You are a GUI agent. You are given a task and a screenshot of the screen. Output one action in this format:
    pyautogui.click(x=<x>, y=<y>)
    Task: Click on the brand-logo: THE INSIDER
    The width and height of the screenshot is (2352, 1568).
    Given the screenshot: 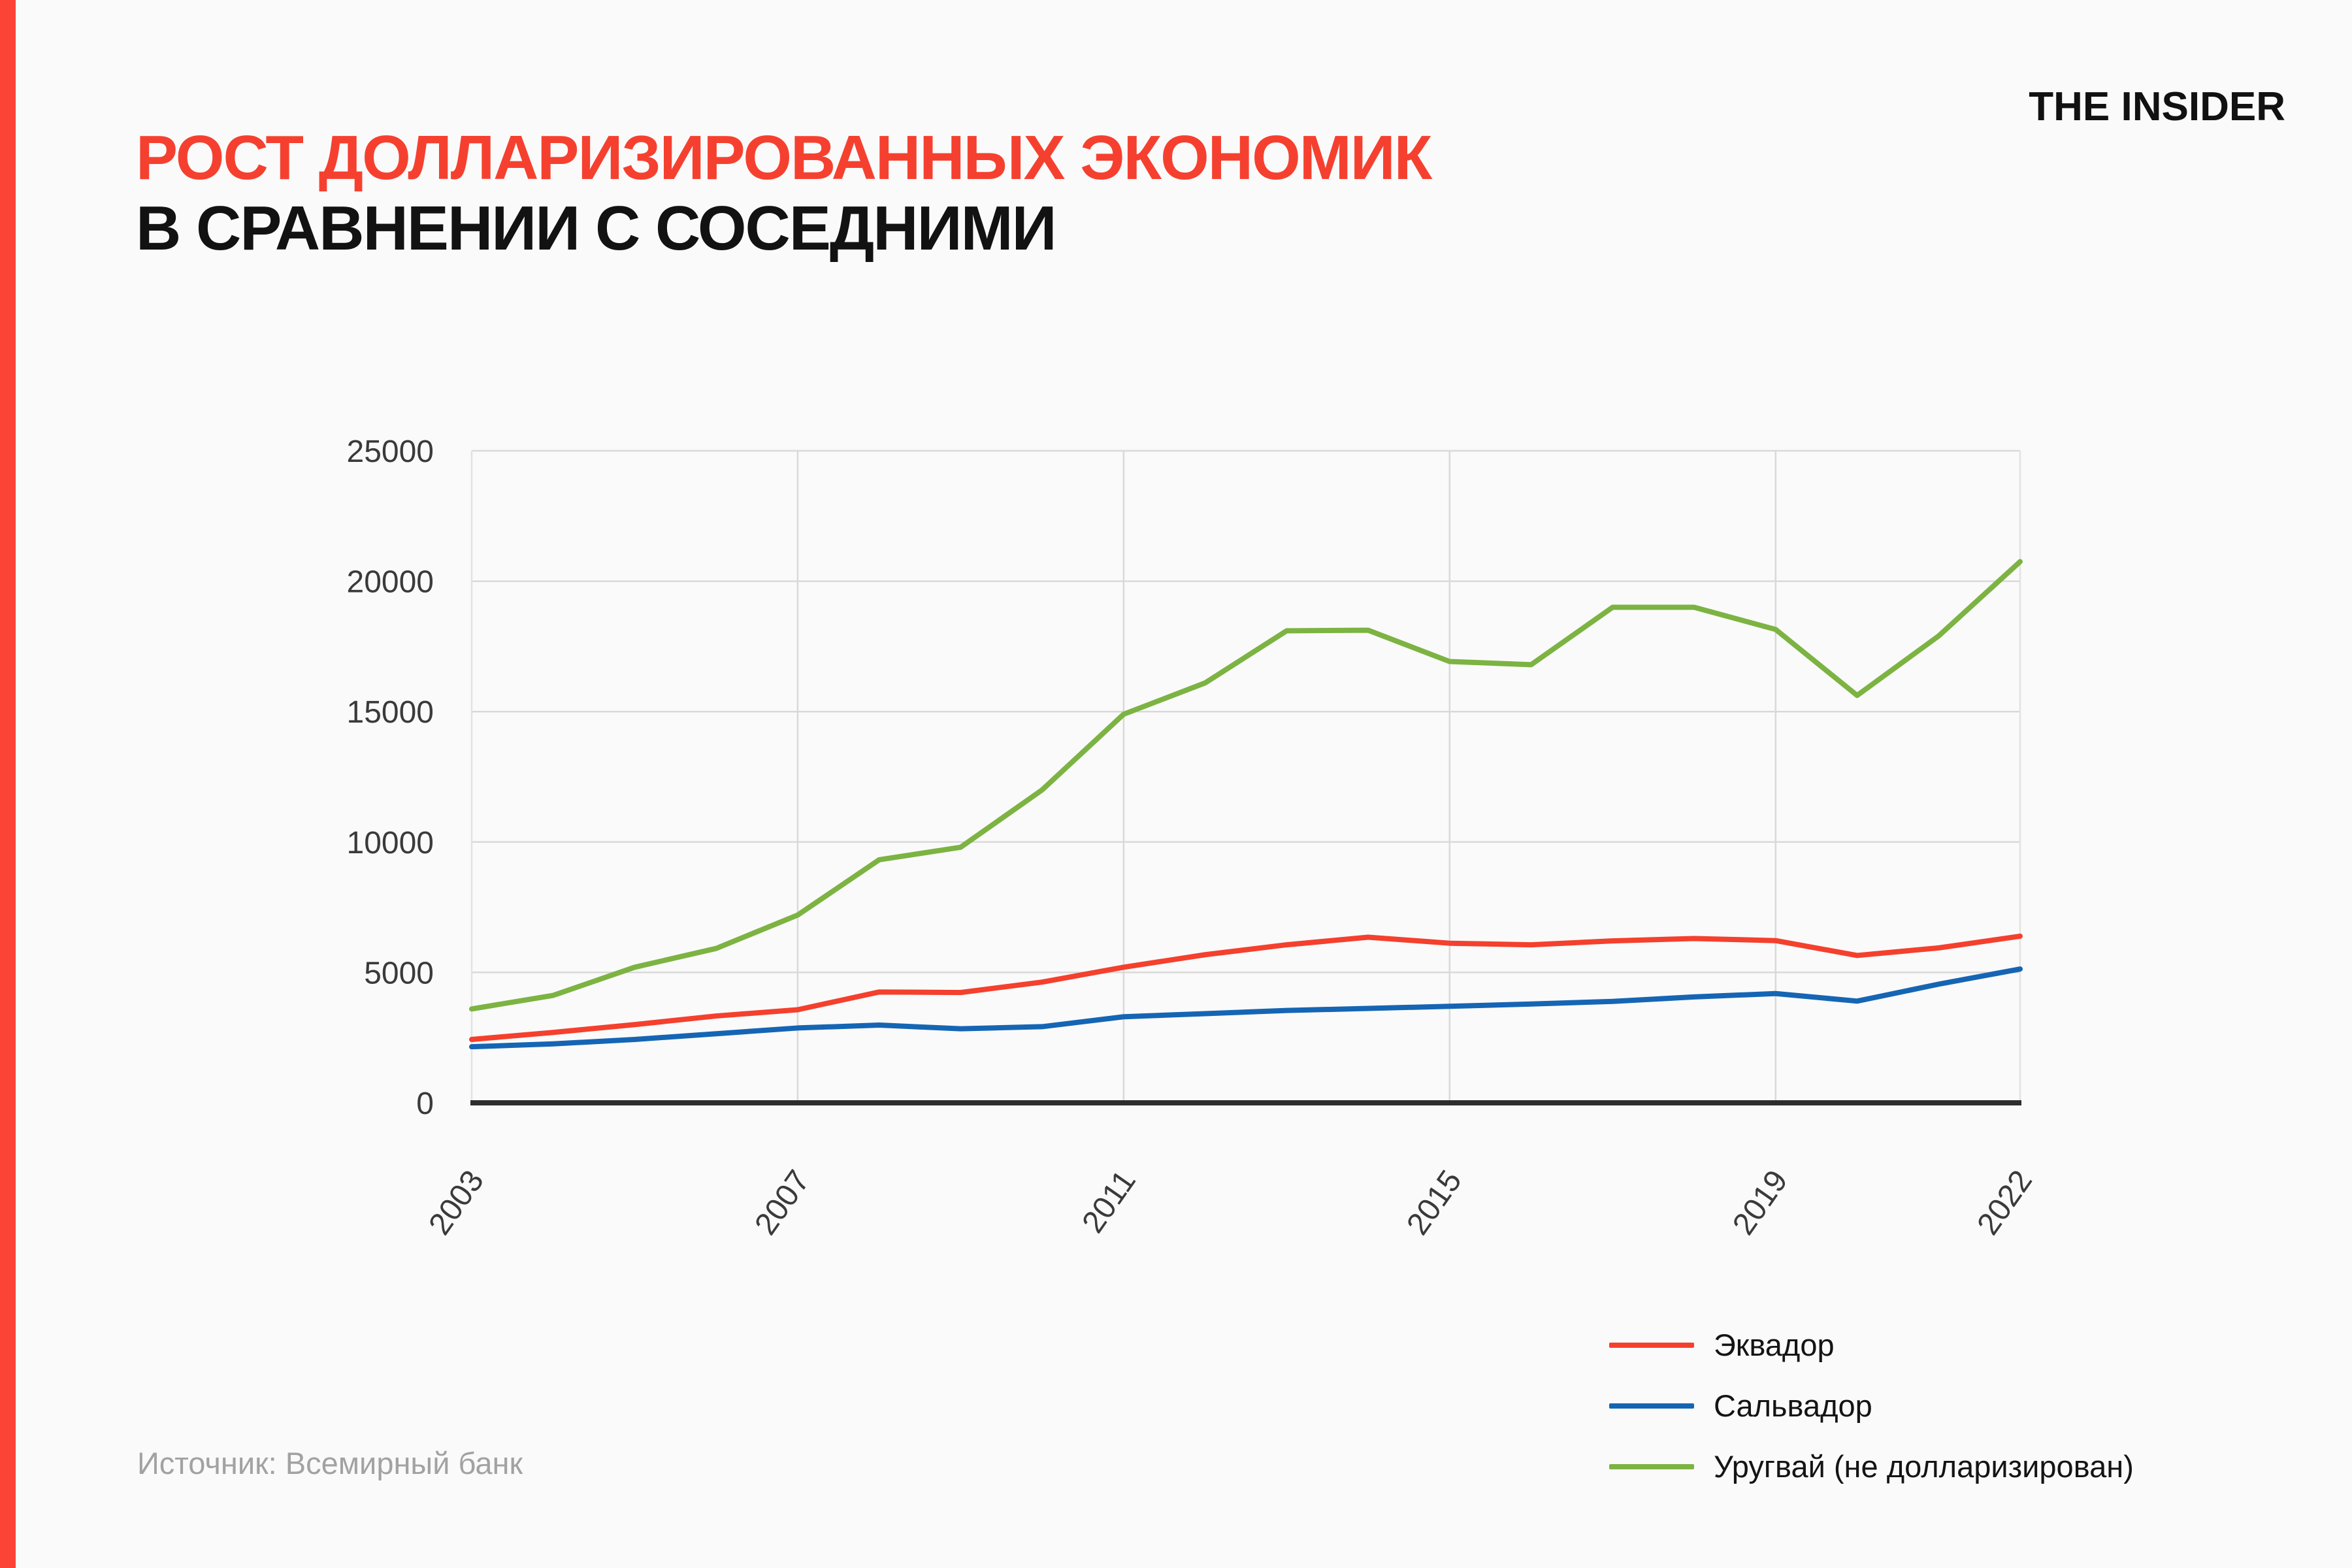 What is the action you would take?
    pyautogui.click(x=2157, y=106)
    